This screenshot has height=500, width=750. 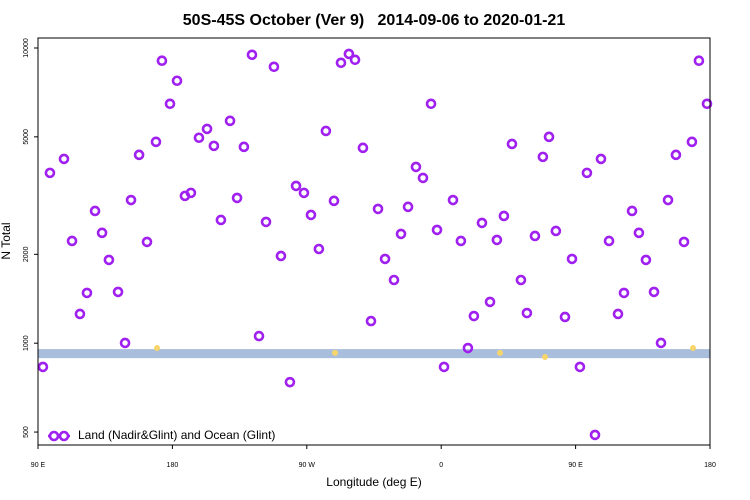 What do you see at coordinates (6, 240) in the screenshot?
I see `y-axis-label: N Total` at bounding box center [6, 240].